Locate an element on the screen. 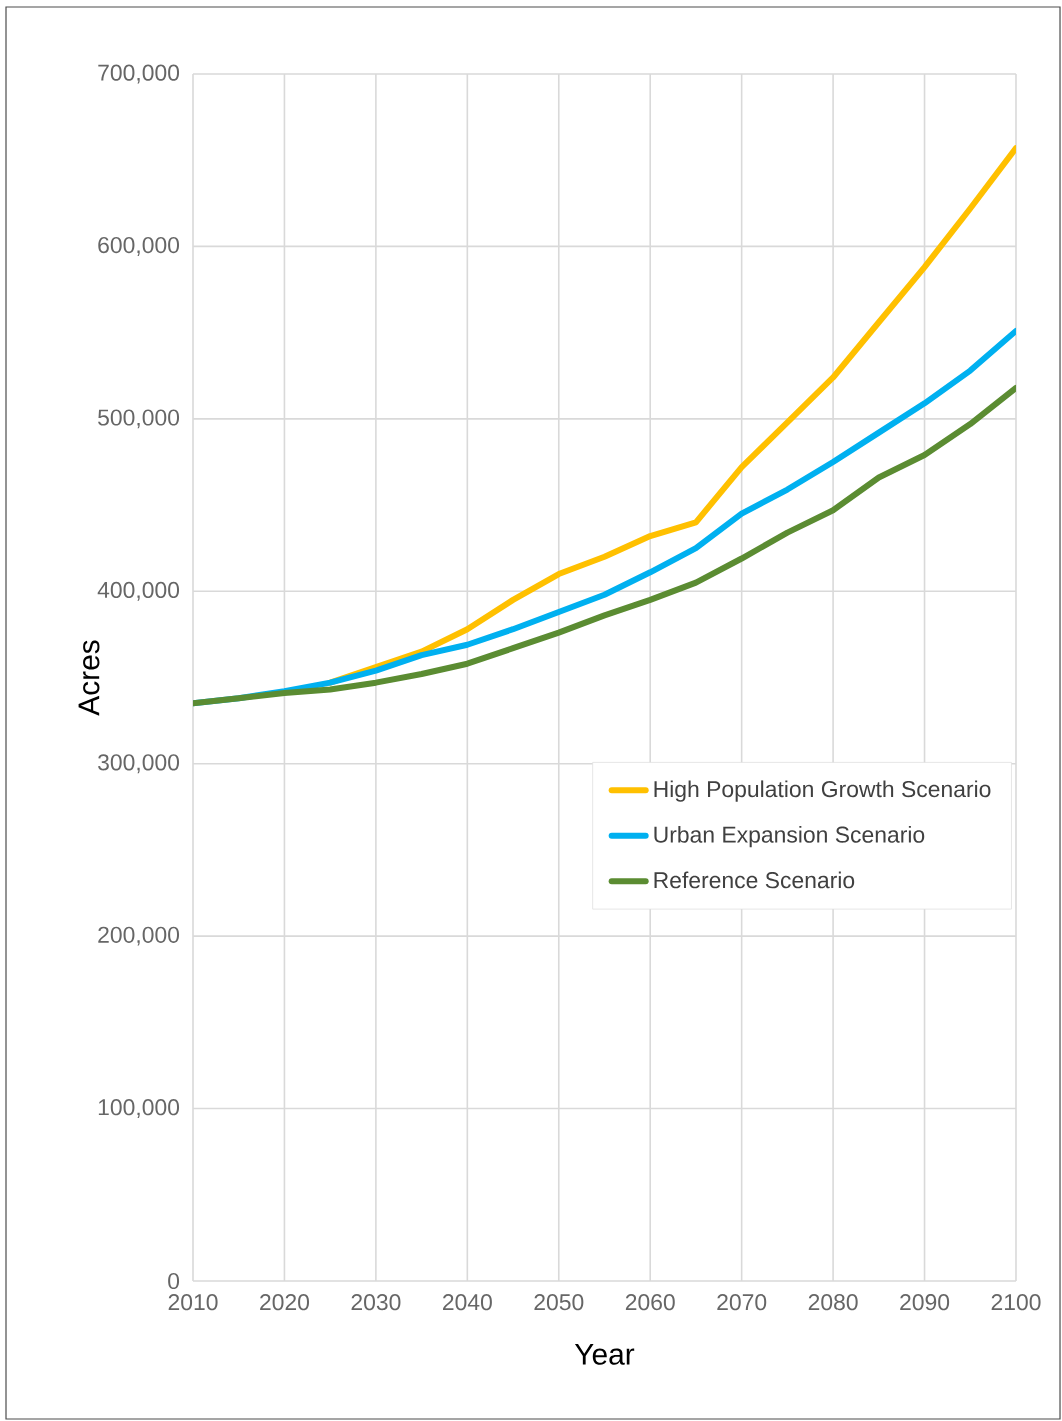  x-tick-label: 2040 is located at coordinates (467, 1302).